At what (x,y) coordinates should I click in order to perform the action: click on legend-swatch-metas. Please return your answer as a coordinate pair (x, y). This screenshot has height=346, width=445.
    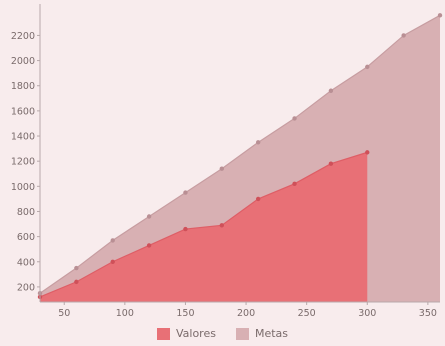
    Looking at the image, I should click on (242, 333).